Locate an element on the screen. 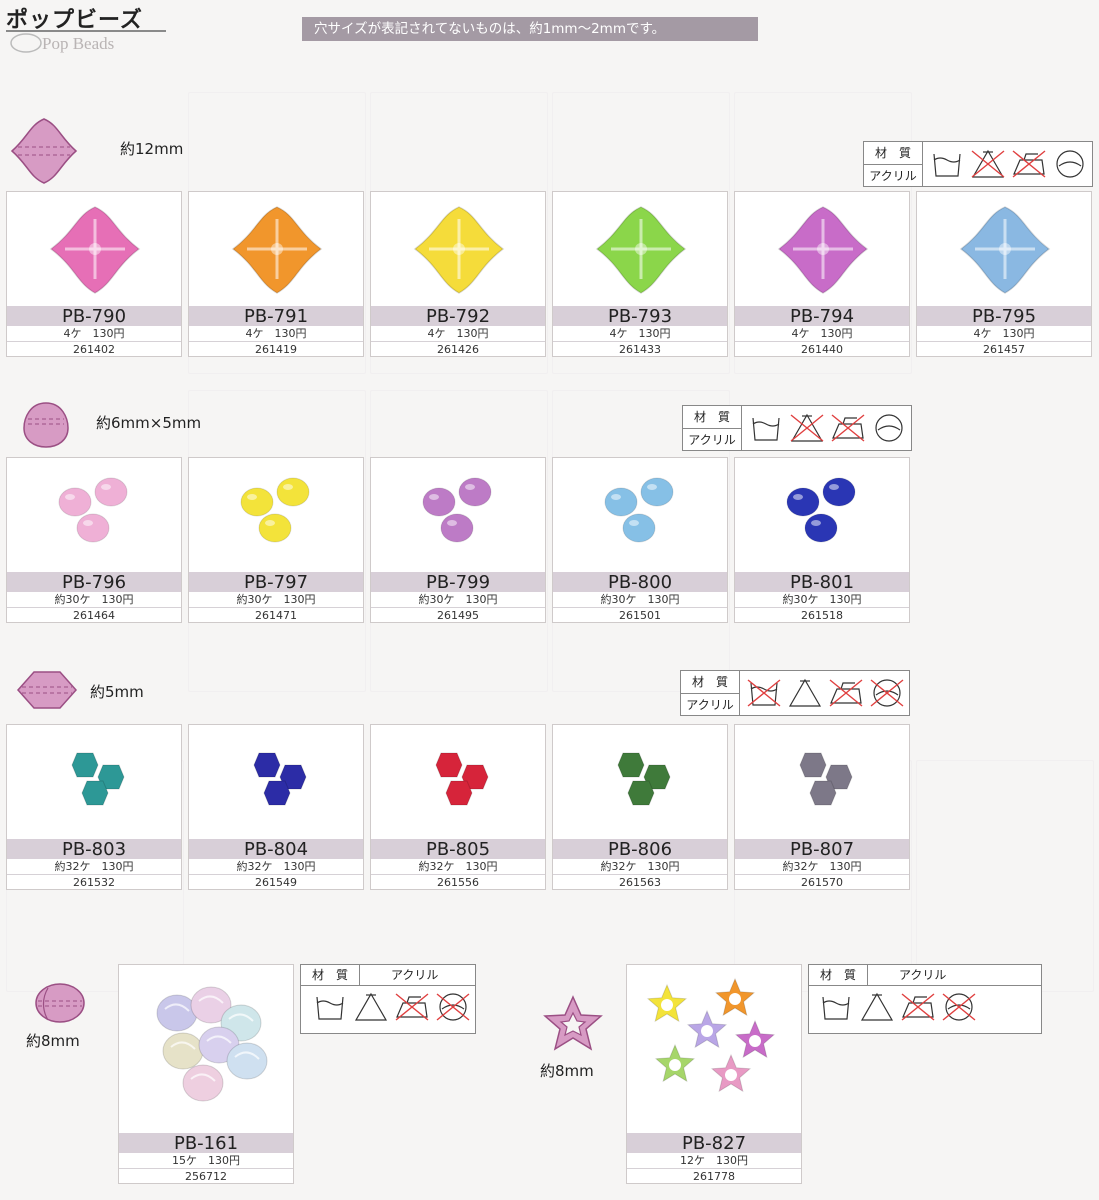 The image size is (1099, 1200). product-card: PB-801 約30ケ 130円 261518 is located at coordinates (822, 540).